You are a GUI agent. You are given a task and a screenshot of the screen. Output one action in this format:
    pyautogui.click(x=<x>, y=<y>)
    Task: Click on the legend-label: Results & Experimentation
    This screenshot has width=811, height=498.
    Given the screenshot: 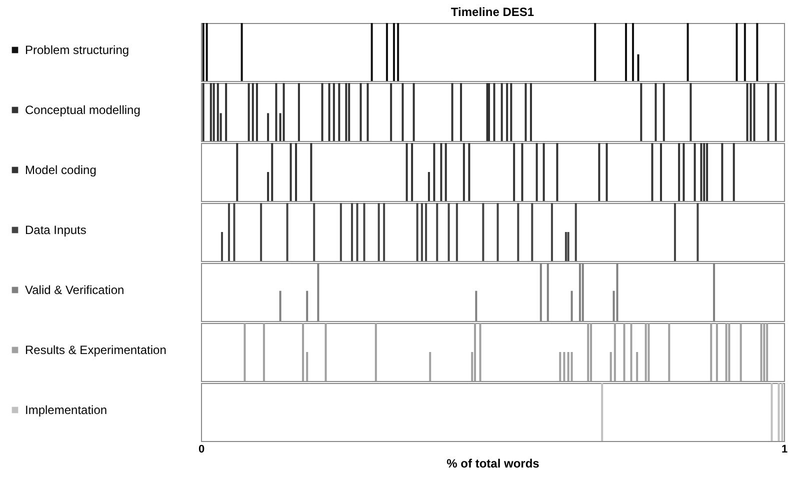 What is the action you would take?
    pyautogui.click(x=95, y=350)
    